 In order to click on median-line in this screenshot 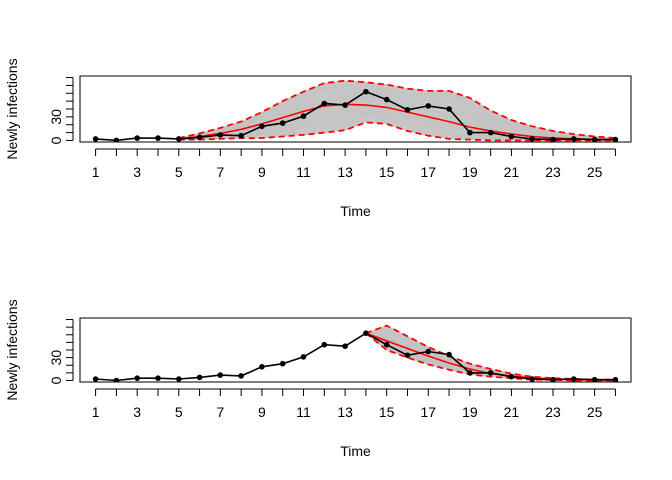, I will do `click(397, 122)`.